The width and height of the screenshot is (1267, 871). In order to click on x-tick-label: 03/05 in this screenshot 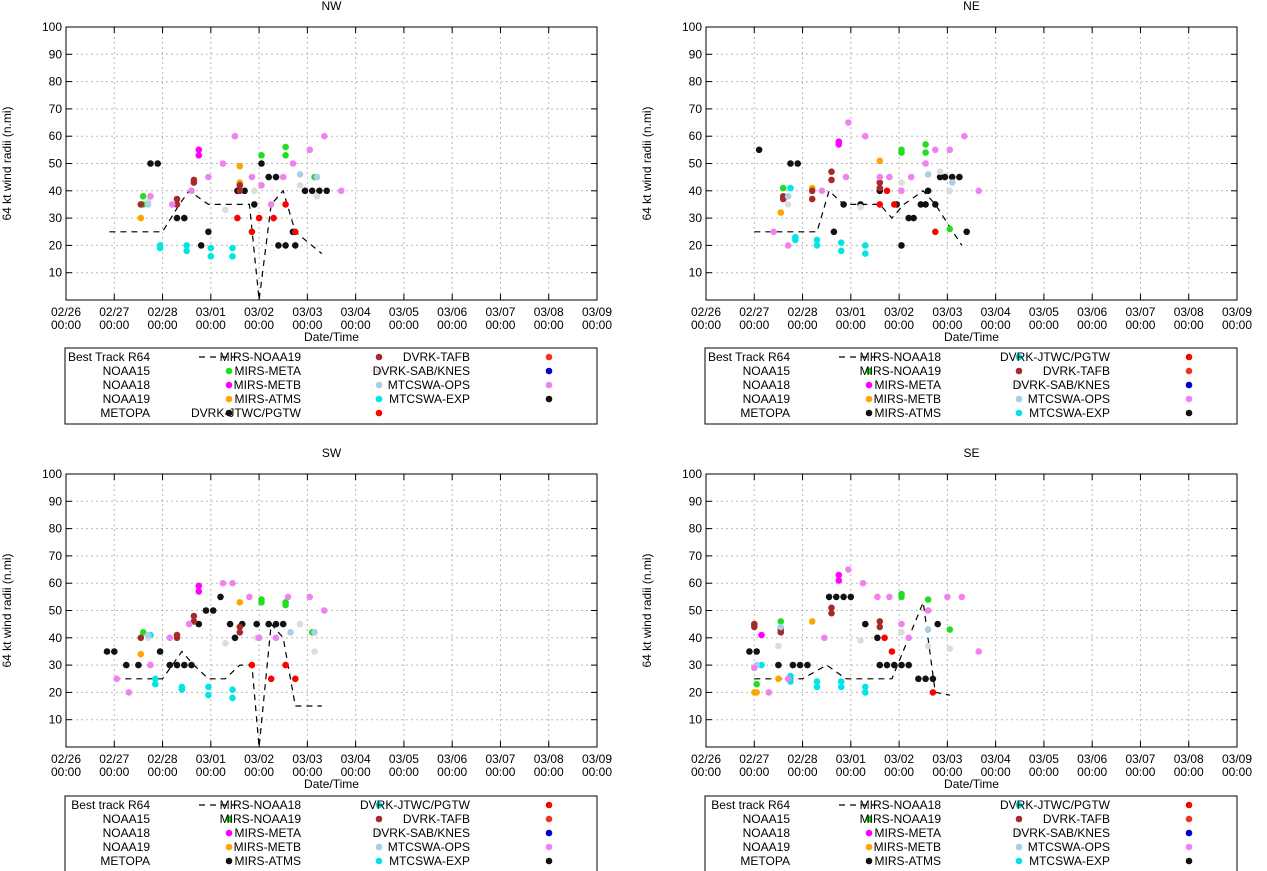, I will do `click(404, 759)`.